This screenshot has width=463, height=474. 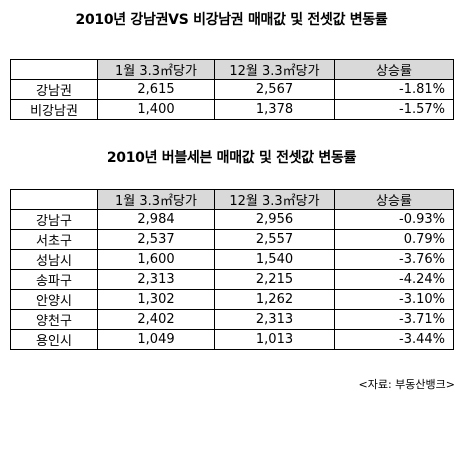 What do you see at coordinates (274, 279) in the screenshot?
I see `dec-price: 2,215` at bounding box center [274, 279].